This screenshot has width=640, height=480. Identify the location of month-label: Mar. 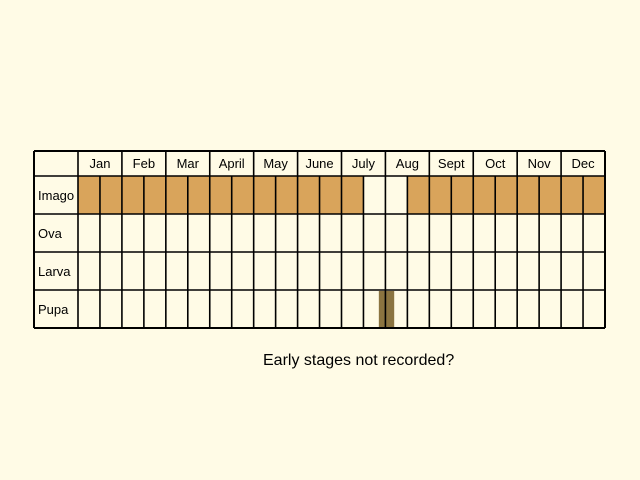
(188, 163).